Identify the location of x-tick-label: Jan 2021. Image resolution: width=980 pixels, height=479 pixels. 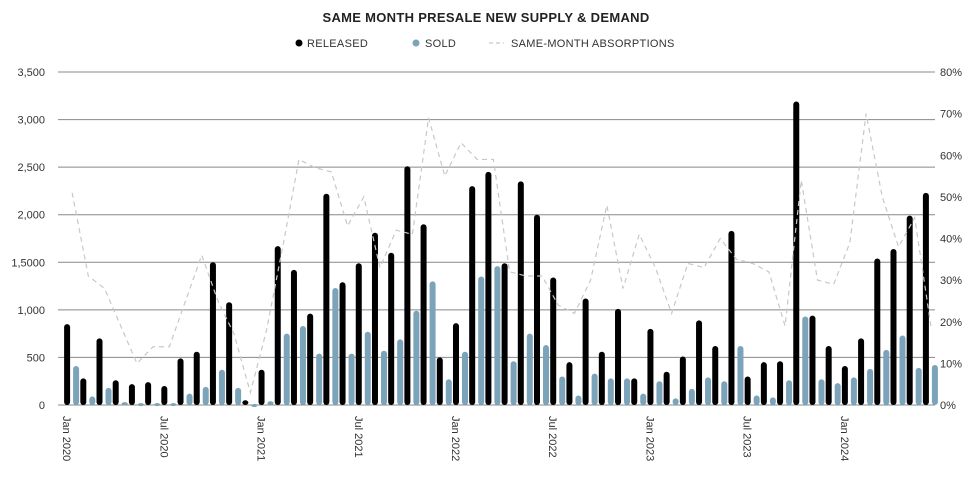
(261, 438).